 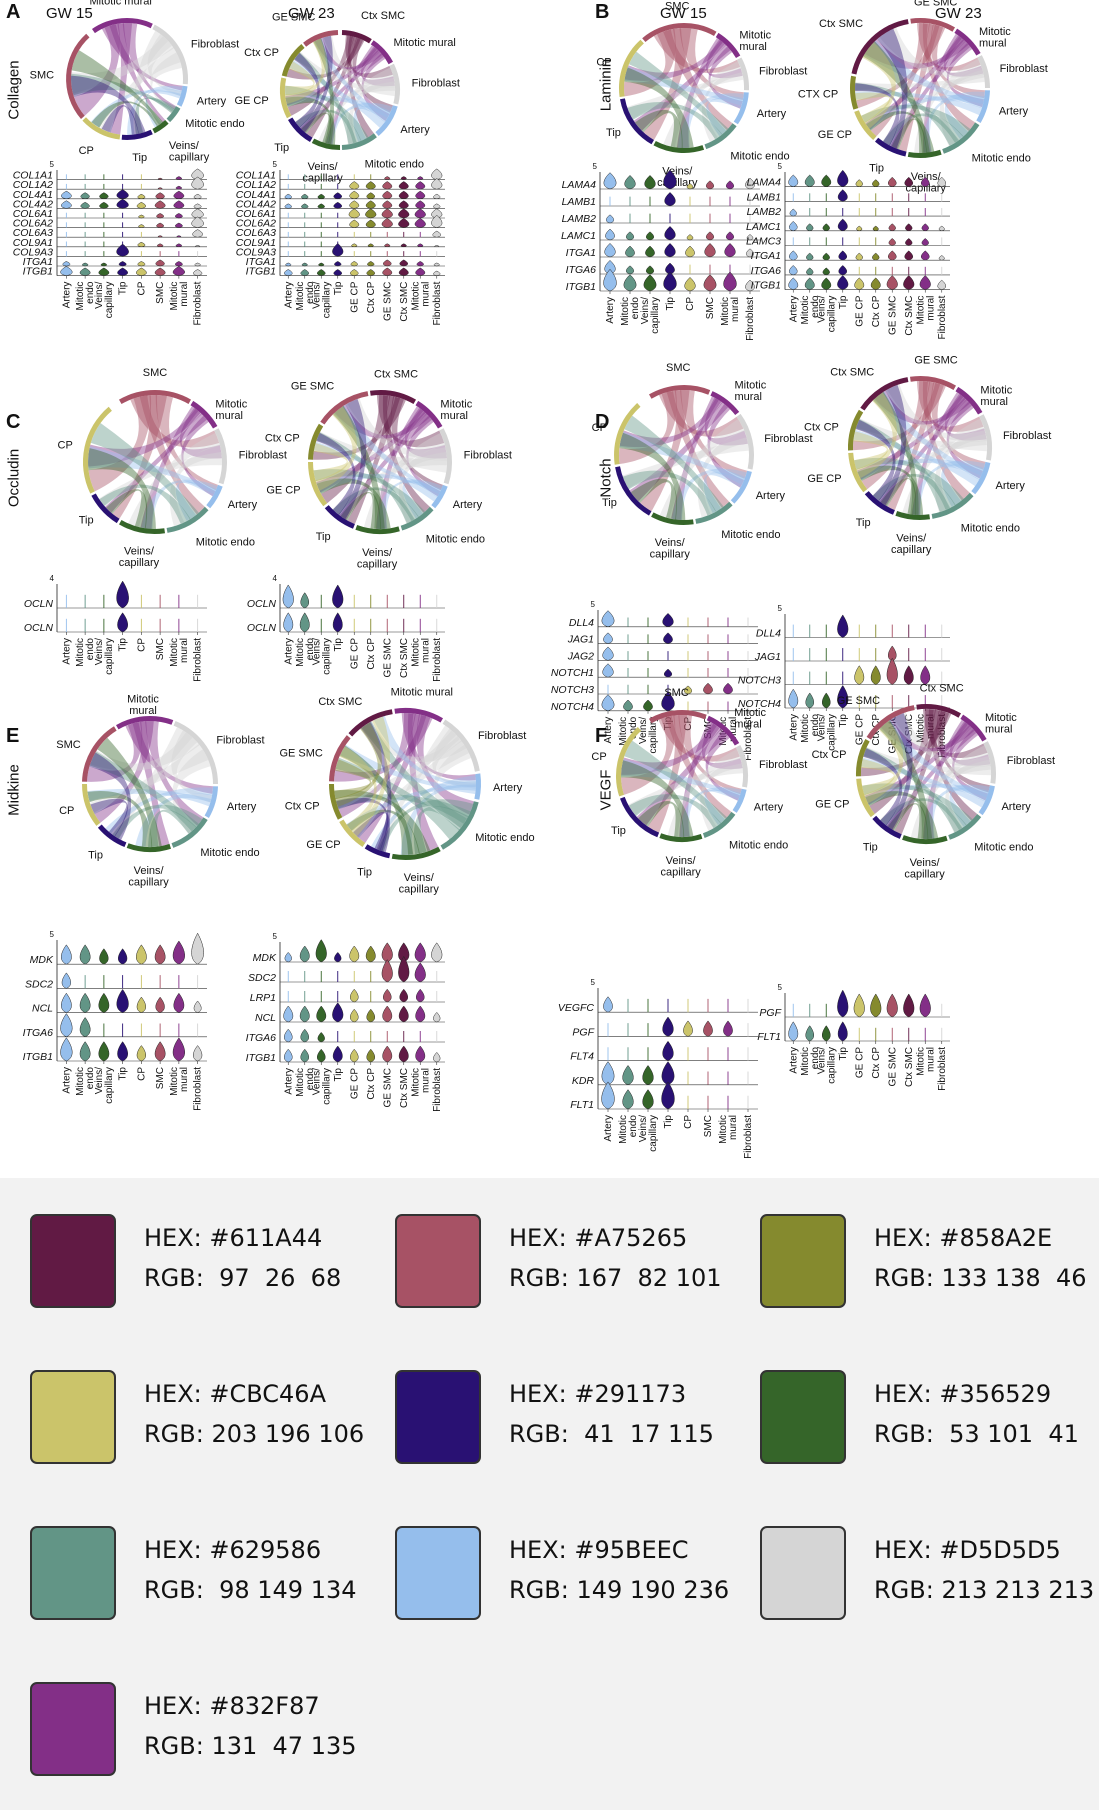 What do you see at coordinates (42, 1009) in the screenshot?
I see `gene-label: NCL` at bounding box center [42, 1009].